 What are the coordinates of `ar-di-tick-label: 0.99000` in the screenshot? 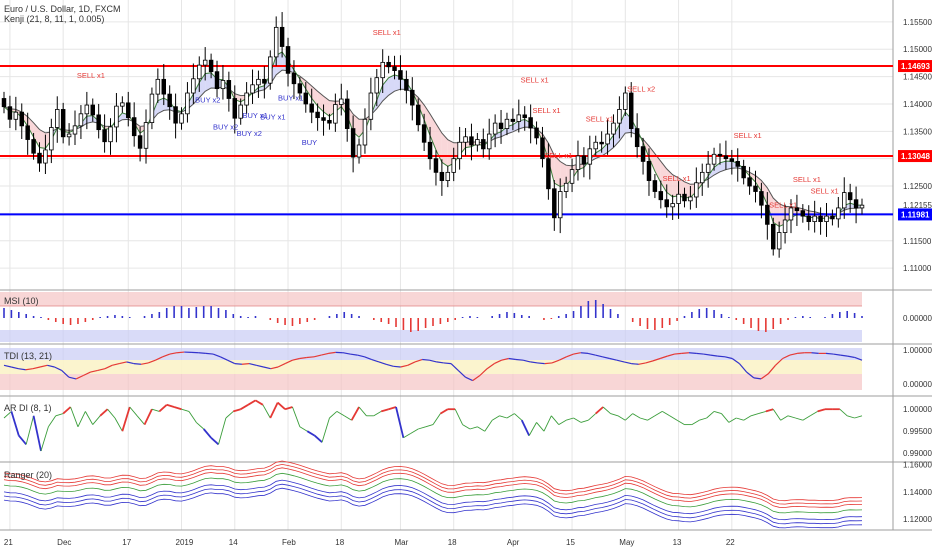 It's located at (917, 453).